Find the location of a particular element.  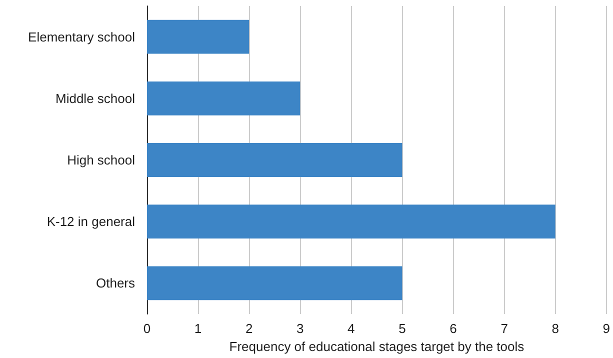

x-tick-label: 0 is located at coordinates (147, 328).